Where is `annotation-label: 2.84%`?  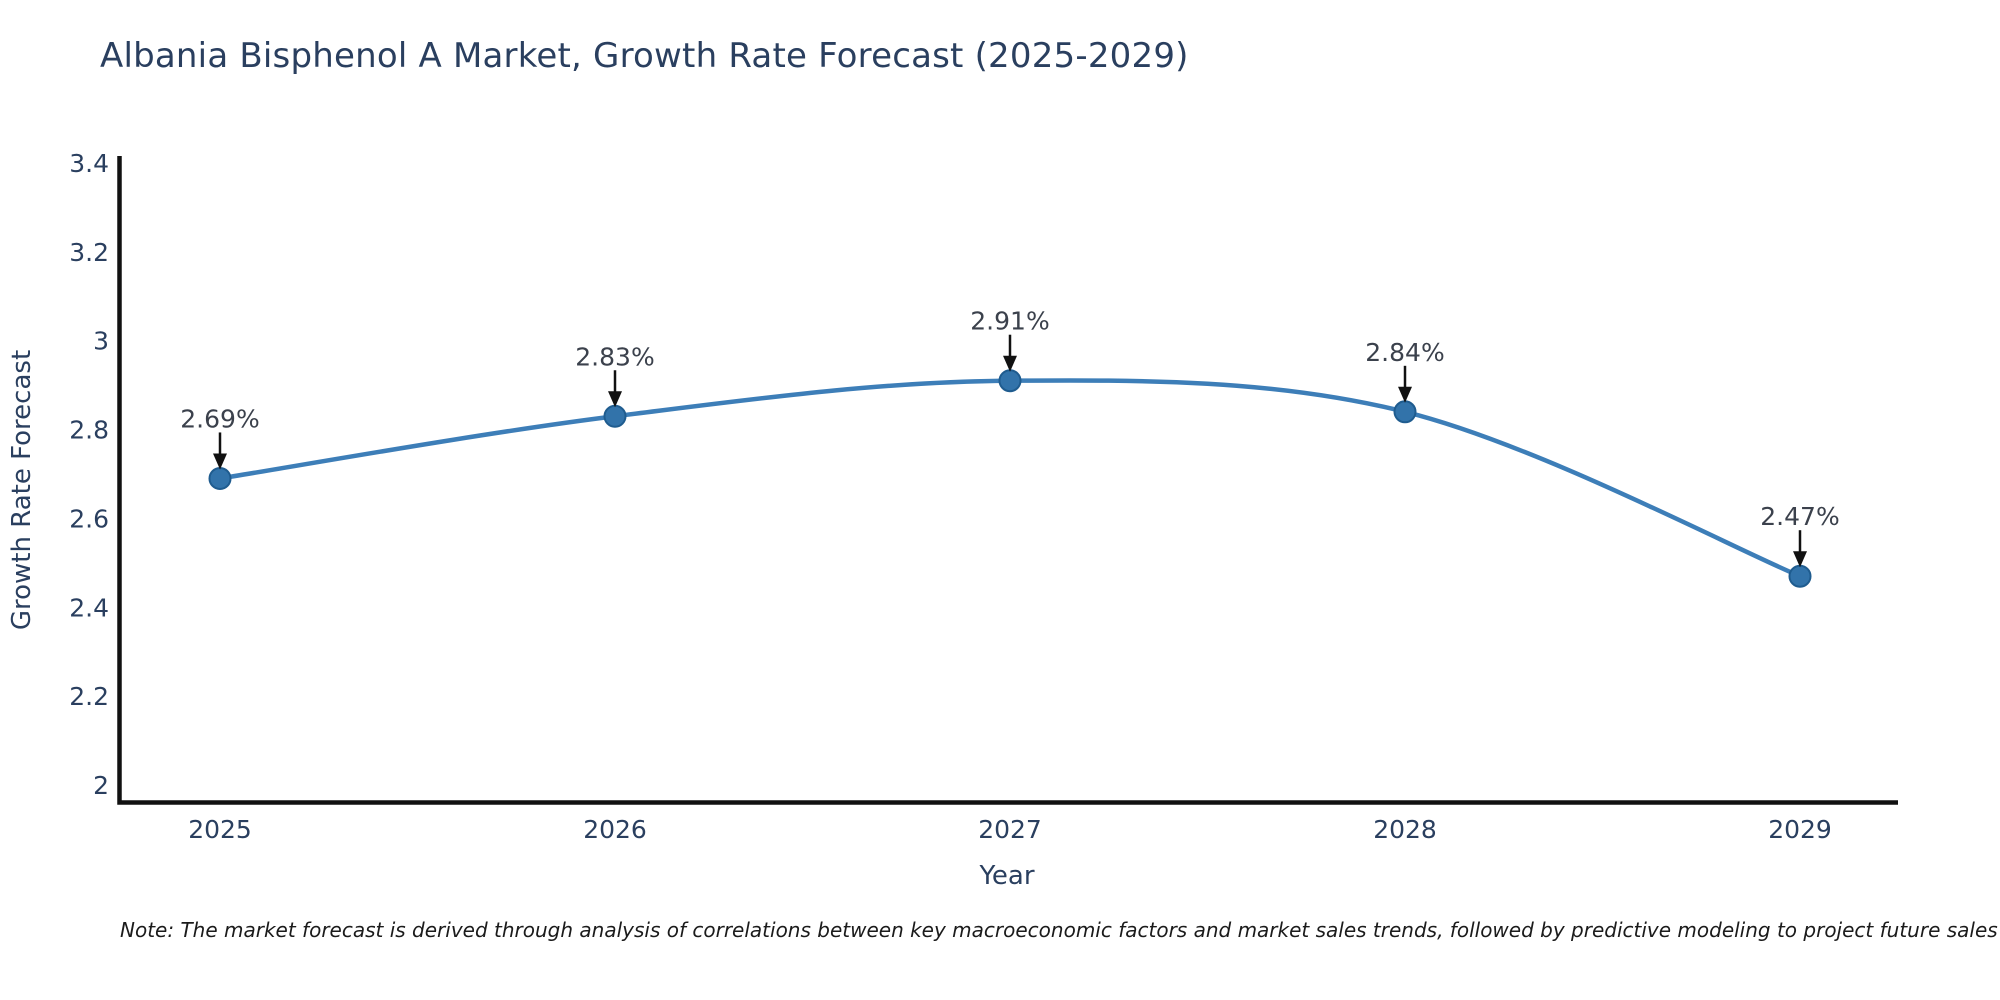
annotation-label: 2.84% is located at coordinates (1404, 352).